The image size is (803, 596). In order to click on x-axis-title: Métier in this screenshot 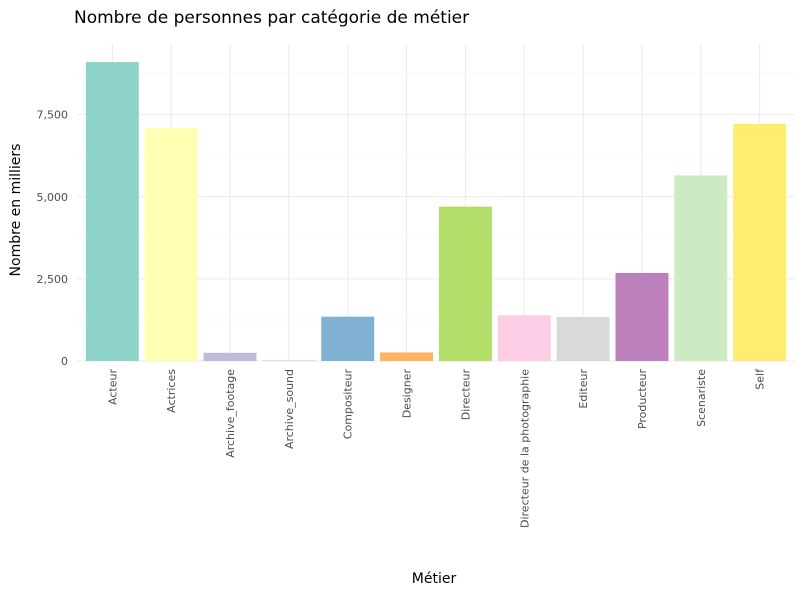, I will do `click(434, 579)`.